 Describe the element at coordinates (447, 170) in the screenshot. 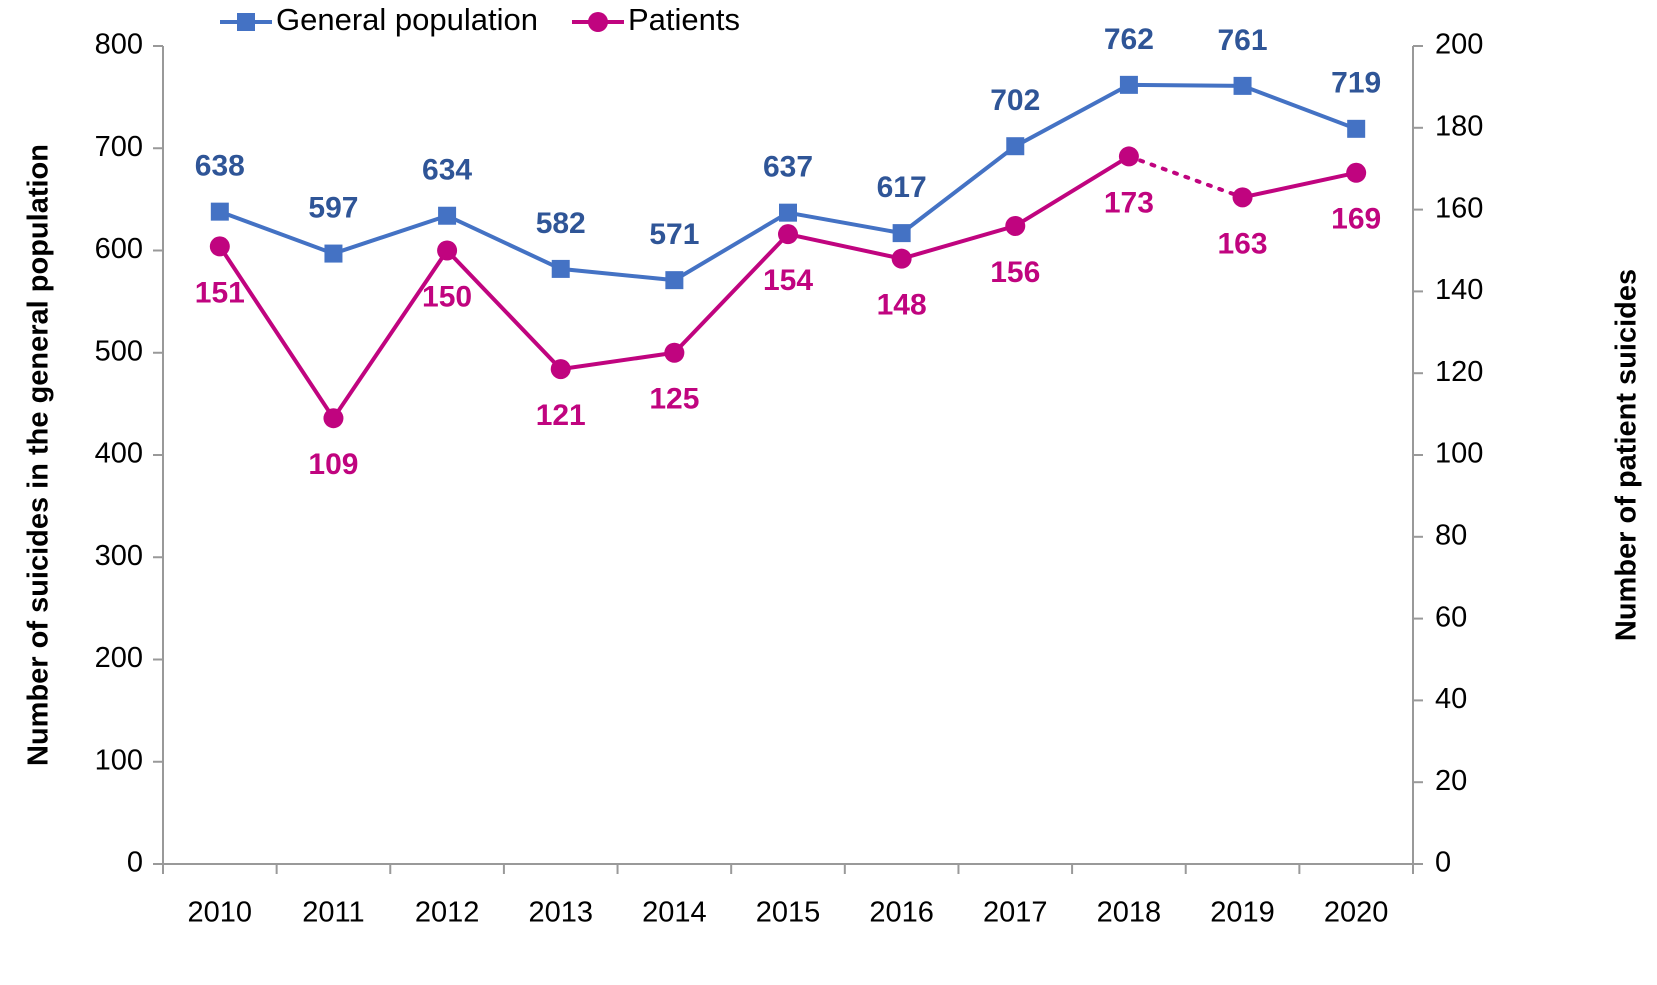

I see `value-label: 634` at that location.